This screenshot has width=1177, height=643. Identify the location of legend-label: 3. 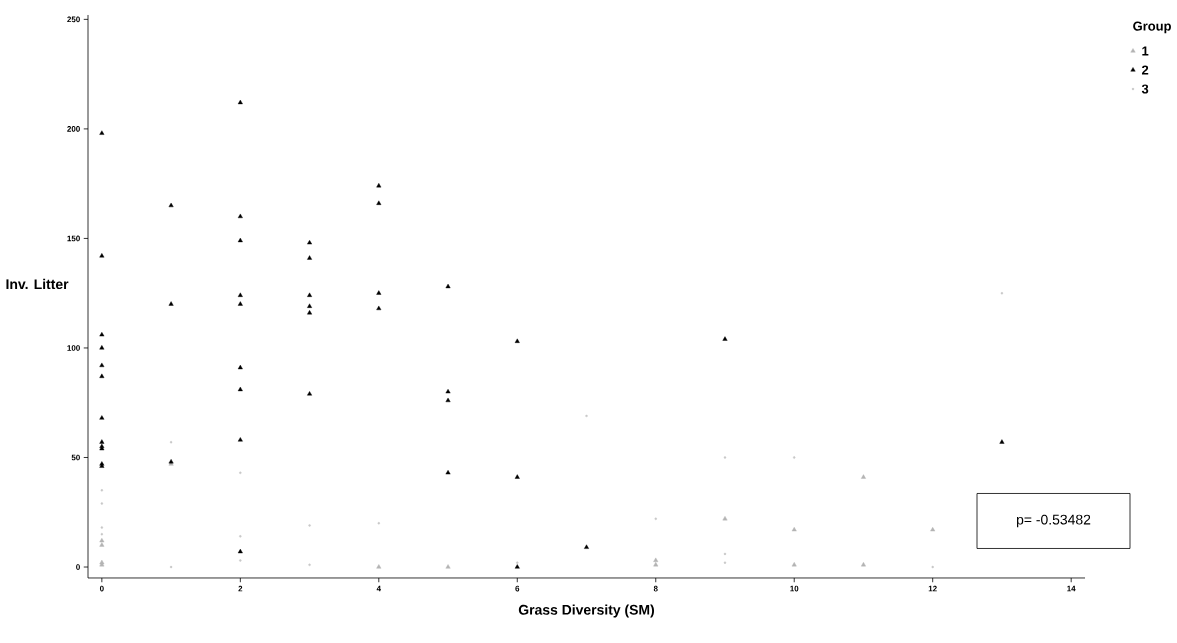
(1145, 89).